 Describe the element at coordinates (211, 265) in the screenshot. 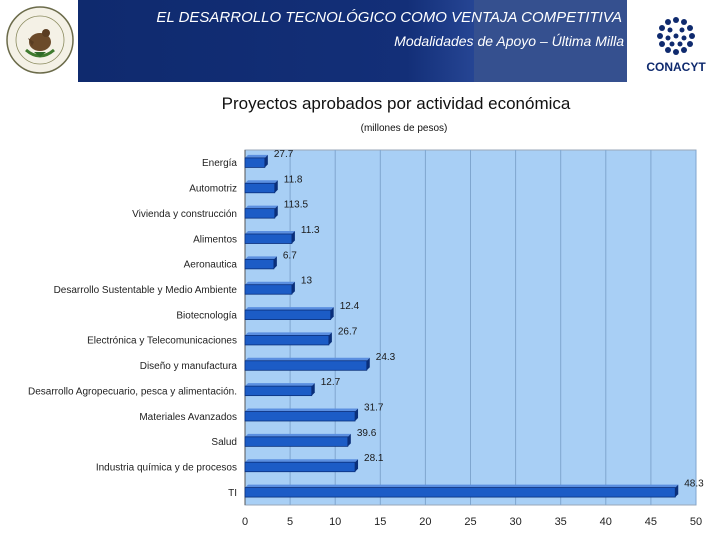

I see `category-label: Aeronautica` at that location.